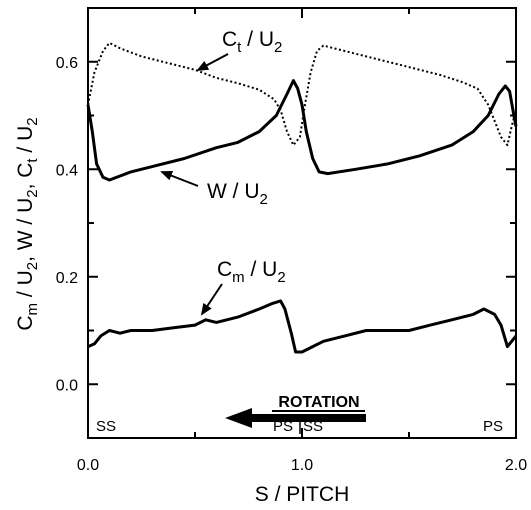 This screenshot has width=531, height=510. I want to click on y-tick-label: 0.0, so click(67, 385).